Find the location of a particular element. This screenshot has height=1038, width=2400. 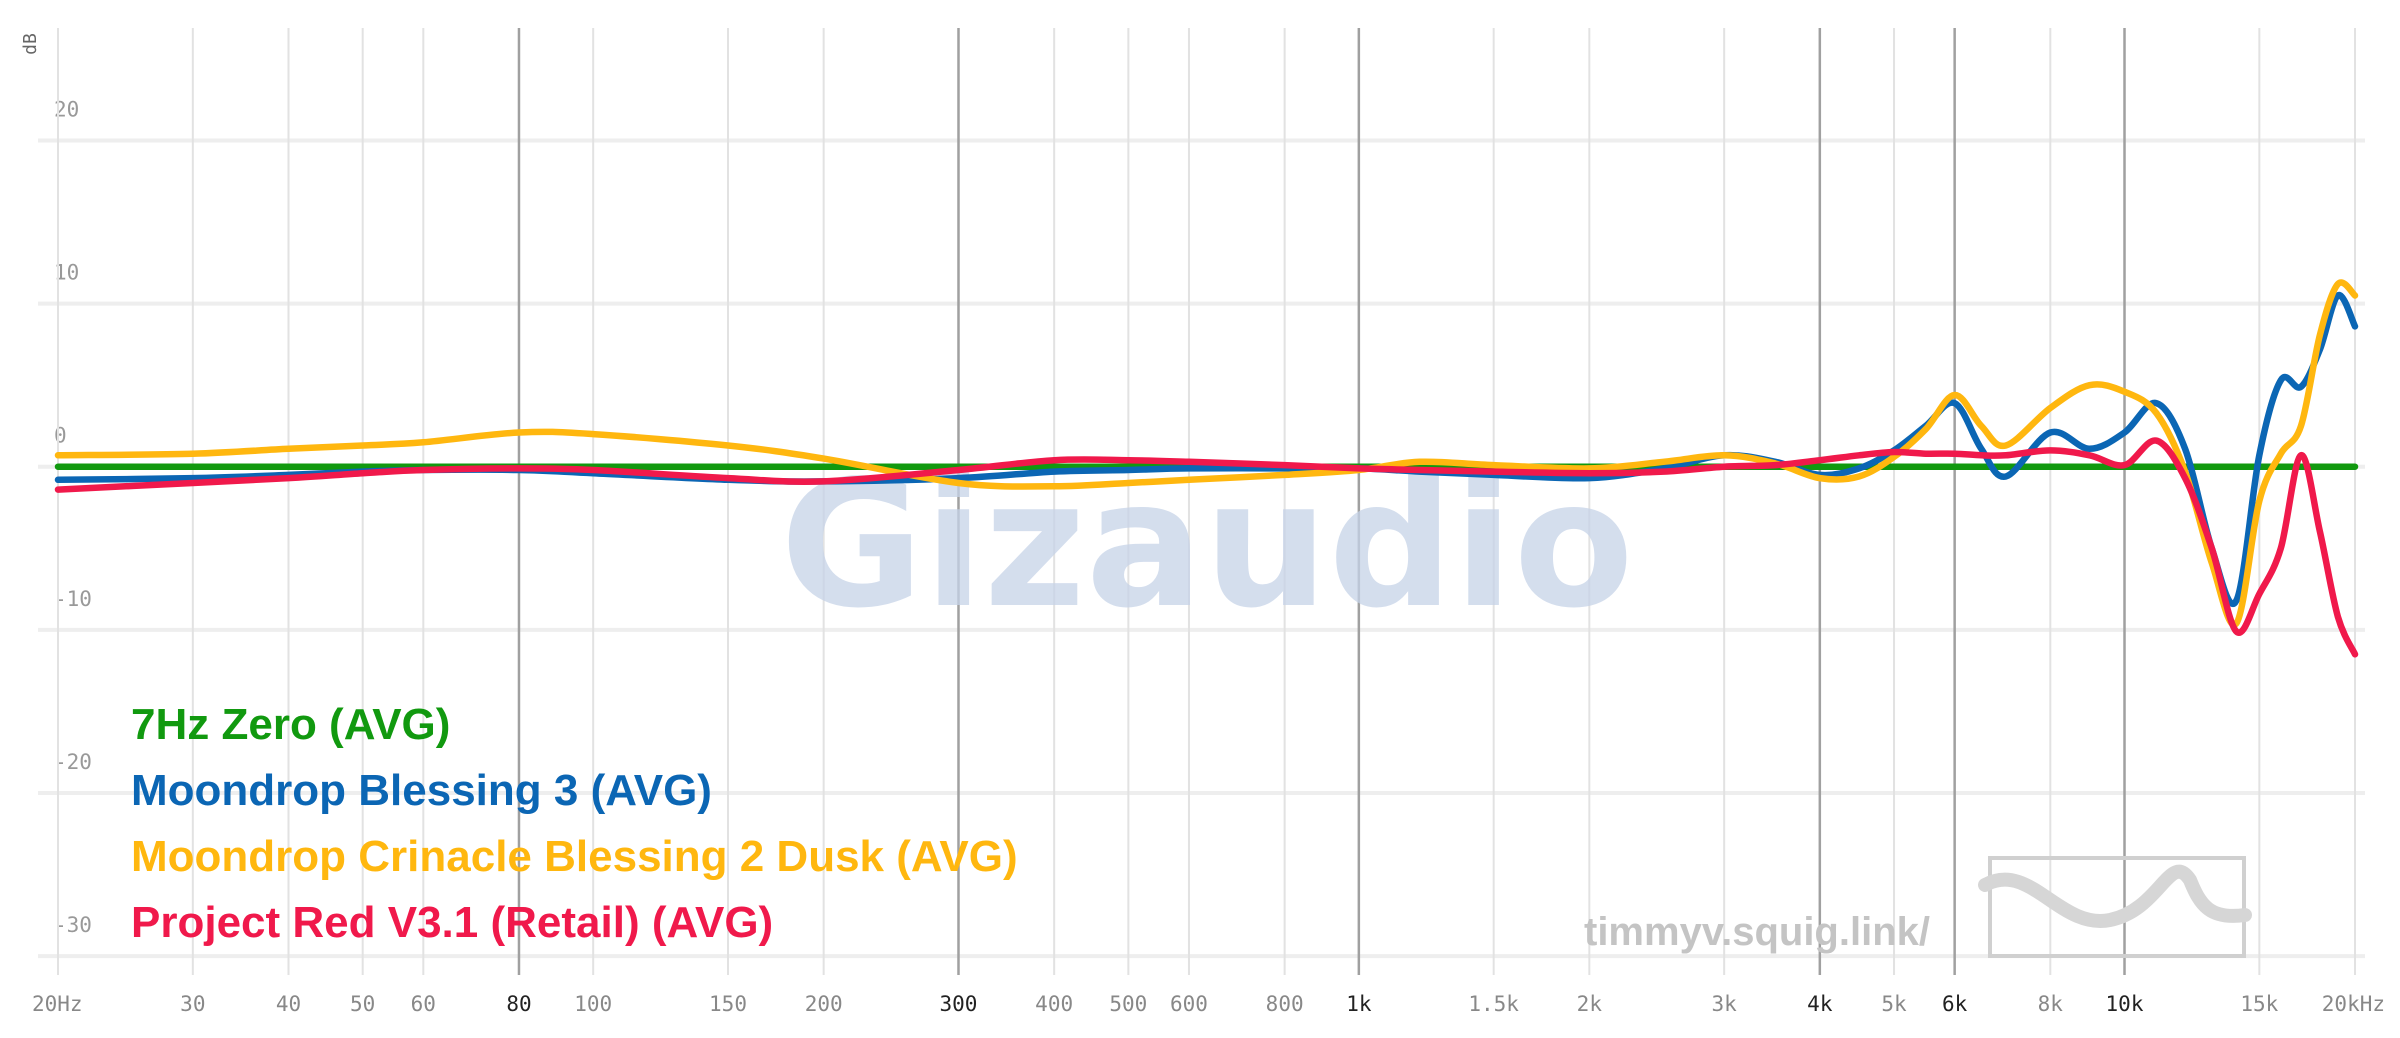

x-tick-label: 40 is located at coordinates (288, 1004).